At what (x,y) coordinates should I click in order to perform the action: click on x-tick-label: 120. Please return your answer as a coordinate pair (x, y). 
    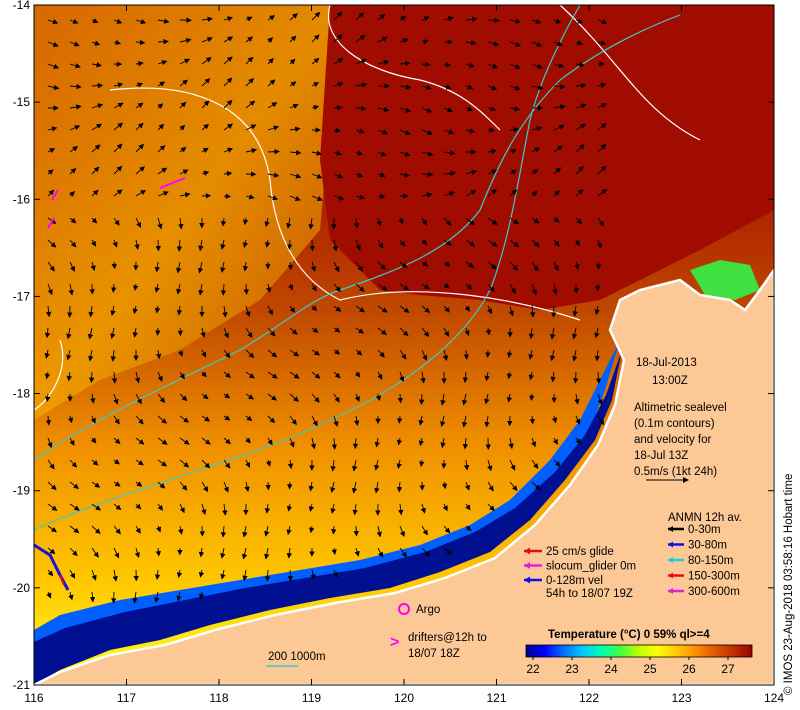
    Looking at the image, I should click on (404, 698).